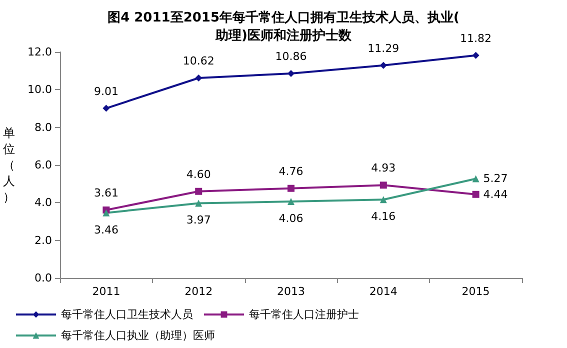 The width and height of the screenshot is (567, 348). I want to click on data-label: 3.97, so click(198, 220).